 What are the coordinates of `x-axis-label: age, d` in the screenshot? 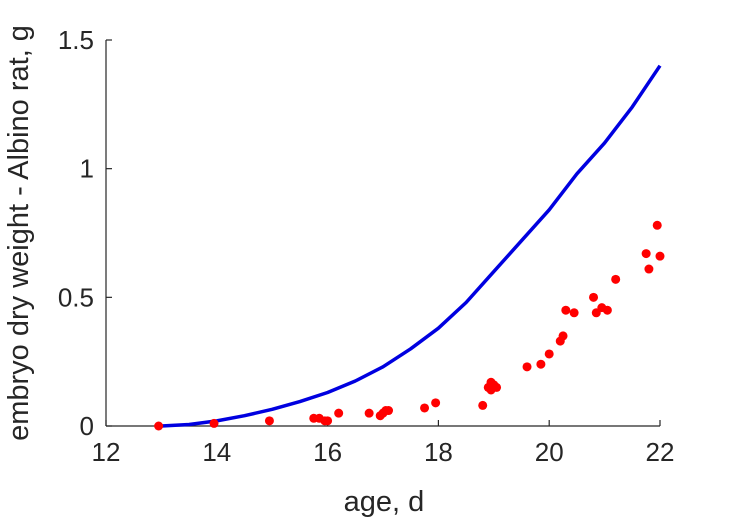 It's located at (384, 502).